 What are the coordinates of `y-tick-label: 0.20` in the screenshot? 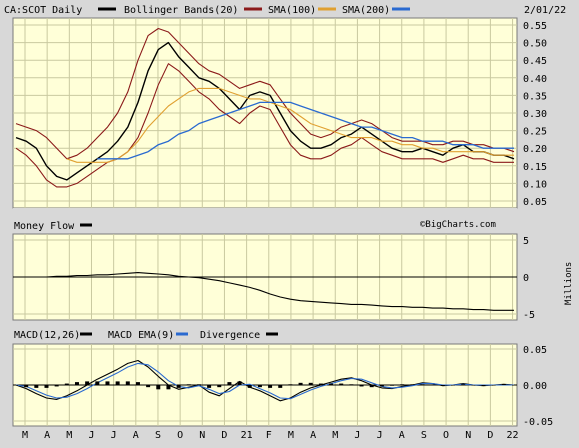 It's located at (535, 149).